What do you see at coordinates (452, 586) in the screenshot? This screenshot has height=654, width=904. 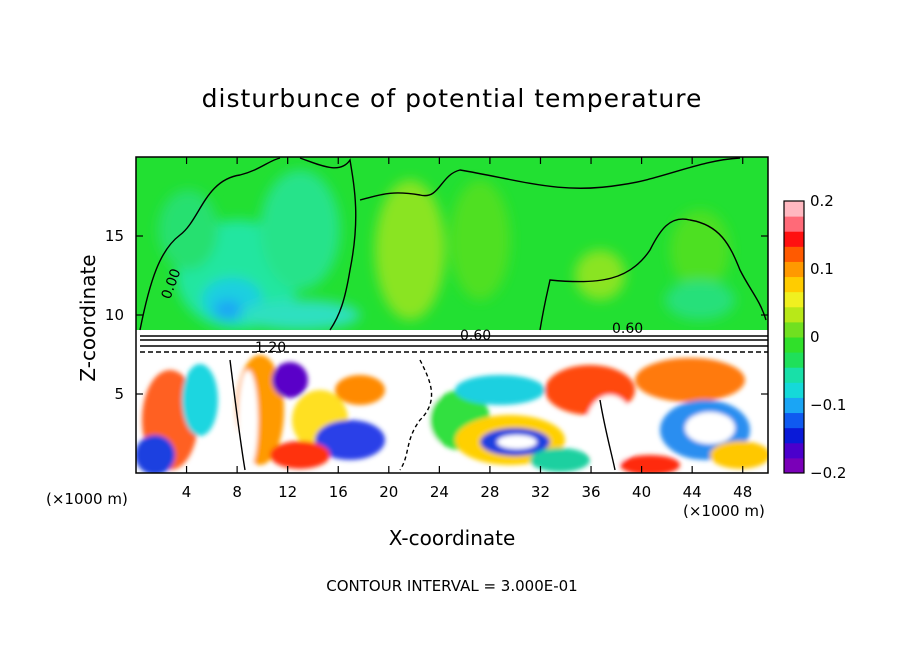 I see `contour-interval-note: CONTOUR INTERVAL = 3.000E-01` at bounding box center [452, 586].